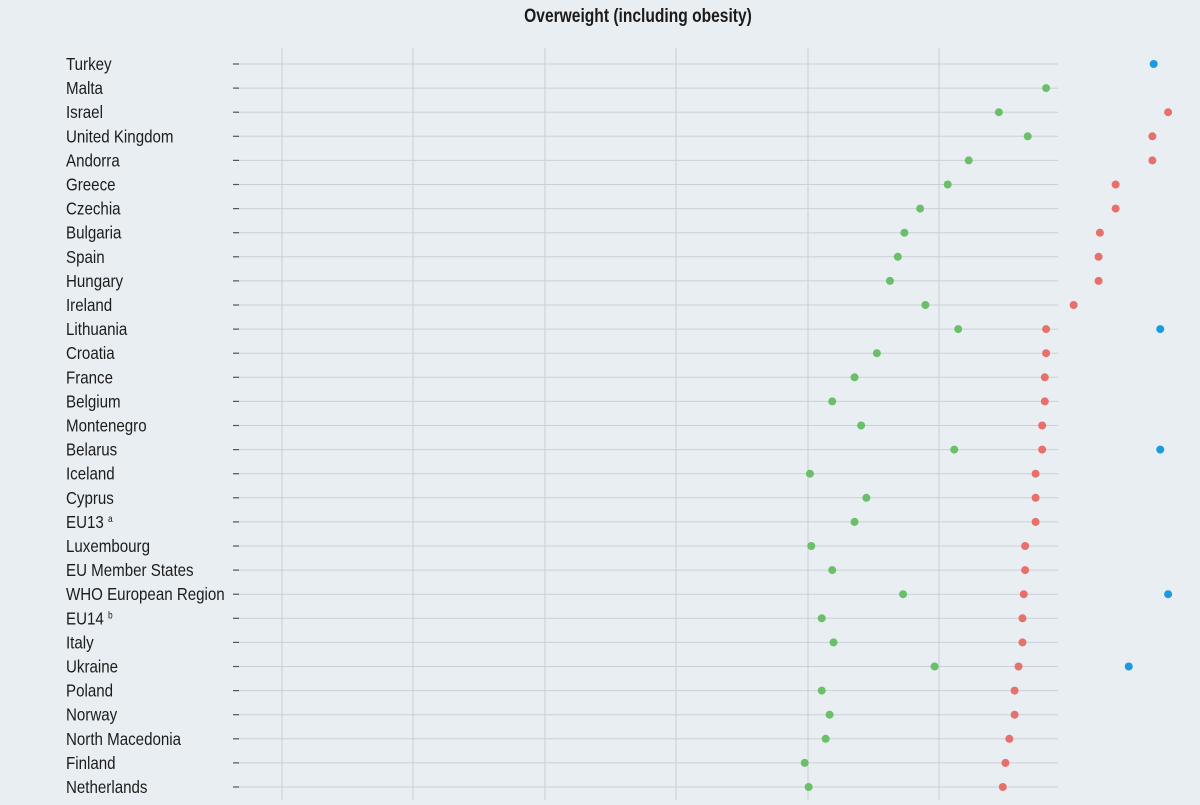 This screenshot has width=1200, height=805. Describe the element at coordinates (97, 329) in the screenshot. I see `y-tick-label: Lithuania` at that location.